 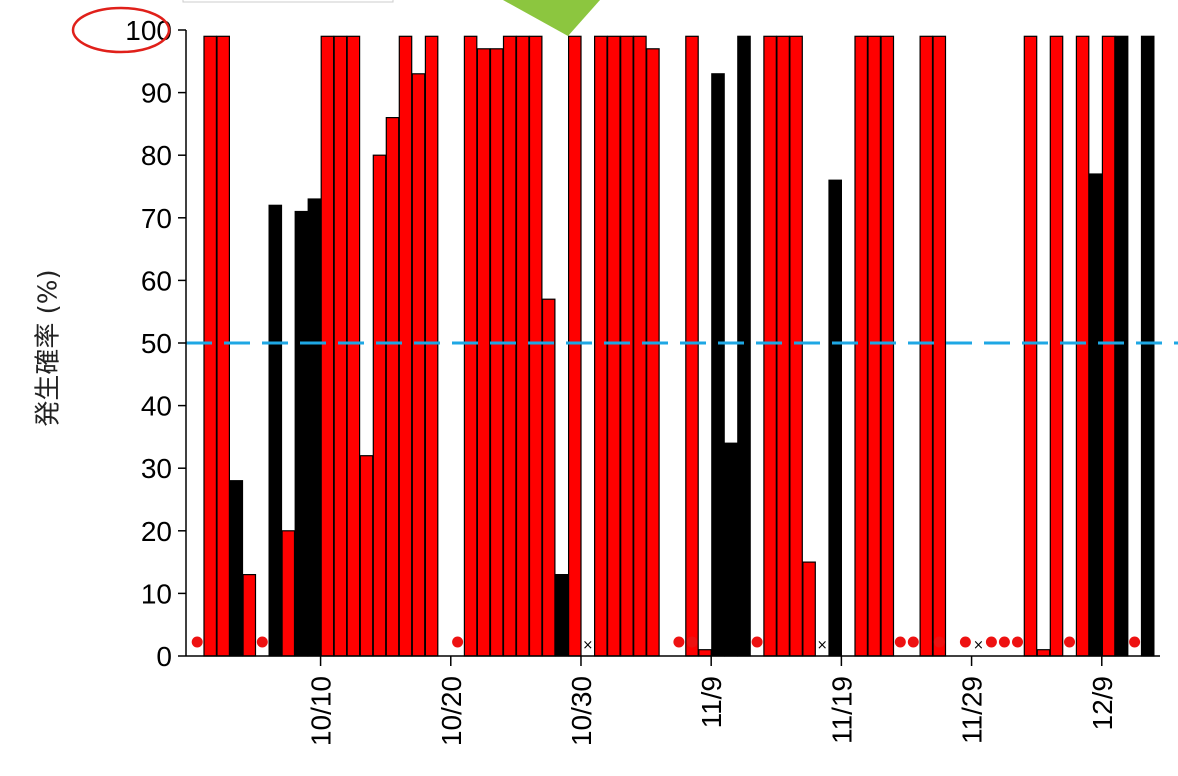 I want to click on callout-box, so click(x=288, y=1).